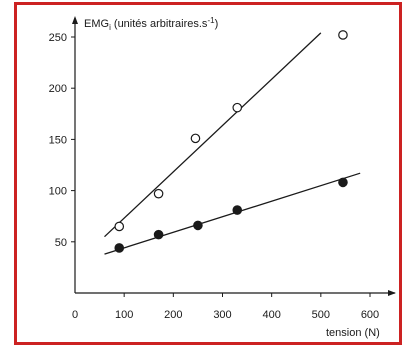 Image resolution: width=408 pixels, height=347 pixels. What do you see at coordinates (151, 24) in the screenshot?
I see `y-axis-label: EMGi (unités arbitraires.s-1)` at bounding box center [151, 24].